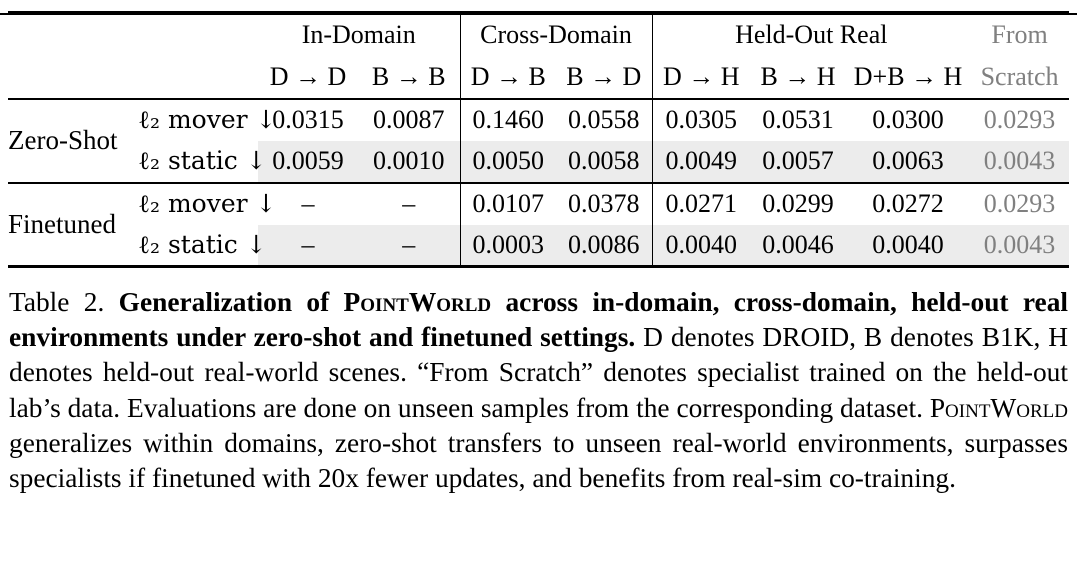 This screenshot has width=1077, height=579. Describe the element at coordinates (604, 161) in the screenshot. I see `value-cell: 0.0058` at that location.